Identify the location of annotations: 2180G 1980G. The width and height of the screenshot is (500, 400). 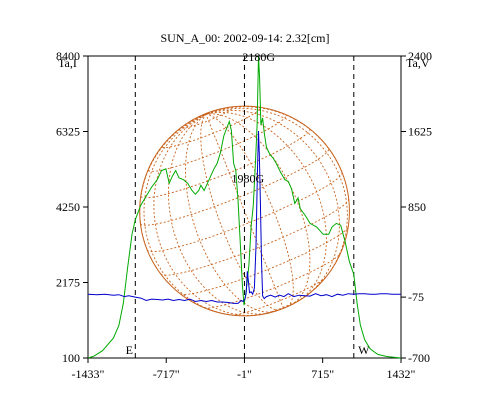
(253, 118).